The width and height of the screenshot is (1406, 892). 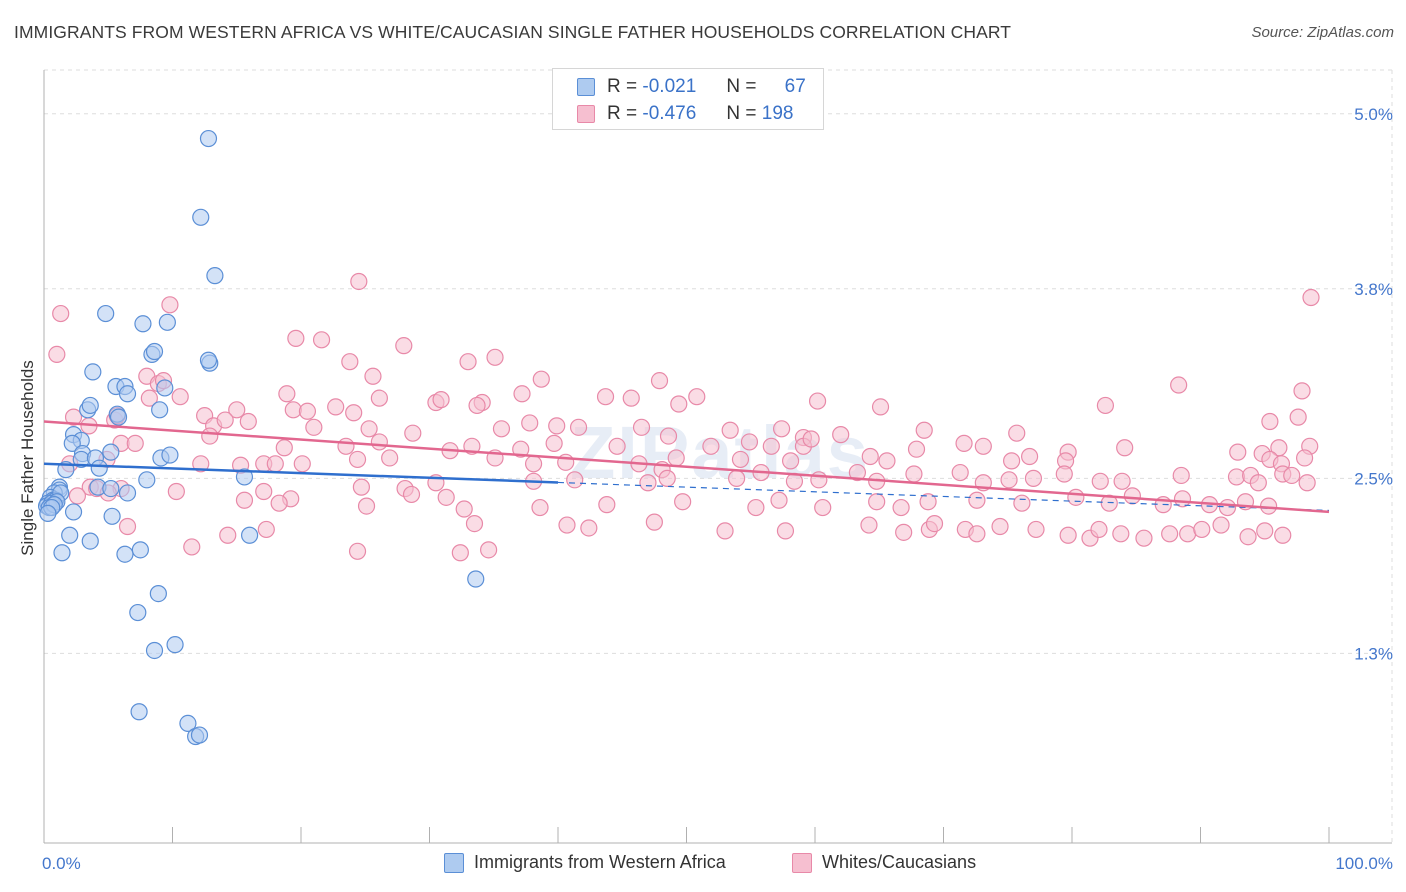 I want to click on legend-row-pink: R = -0.476 N = 198, so click(x=691, y=114).